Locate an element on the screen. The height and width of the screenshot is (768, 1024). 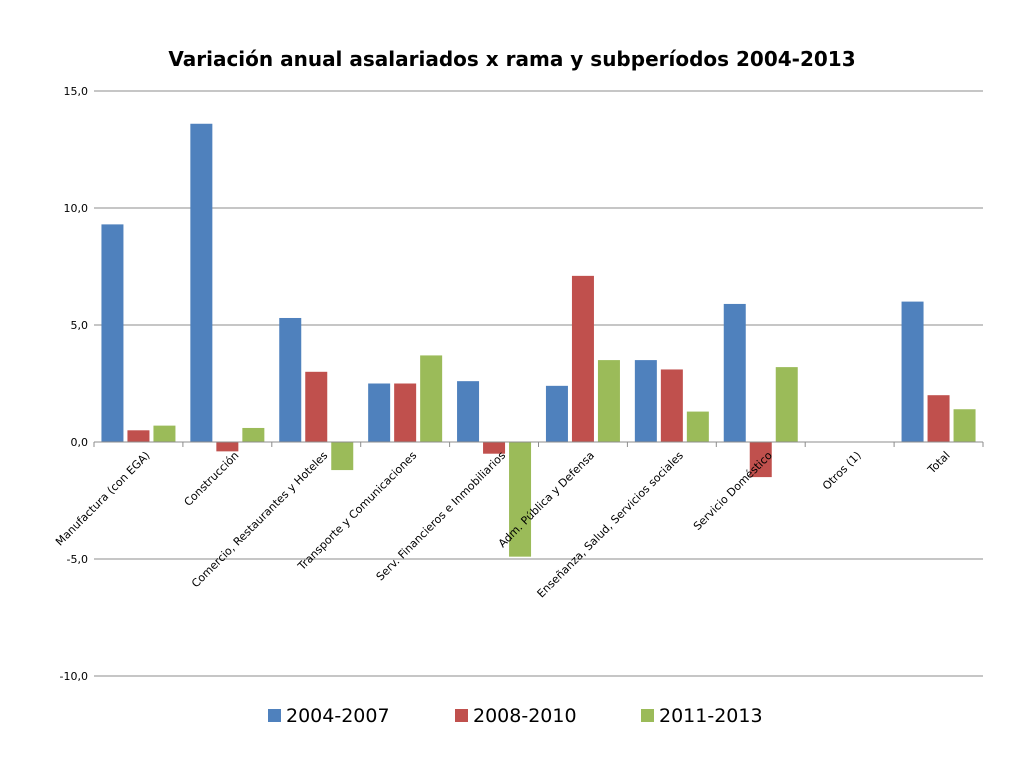
legend-label: 2008-2010 is located at coordinates (525, 716).